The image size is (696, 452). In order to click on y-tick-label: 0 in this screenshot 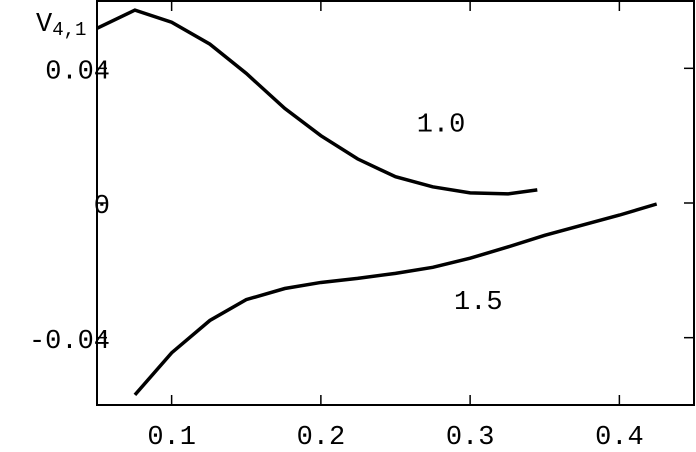, I will do `click(102, 207)`.